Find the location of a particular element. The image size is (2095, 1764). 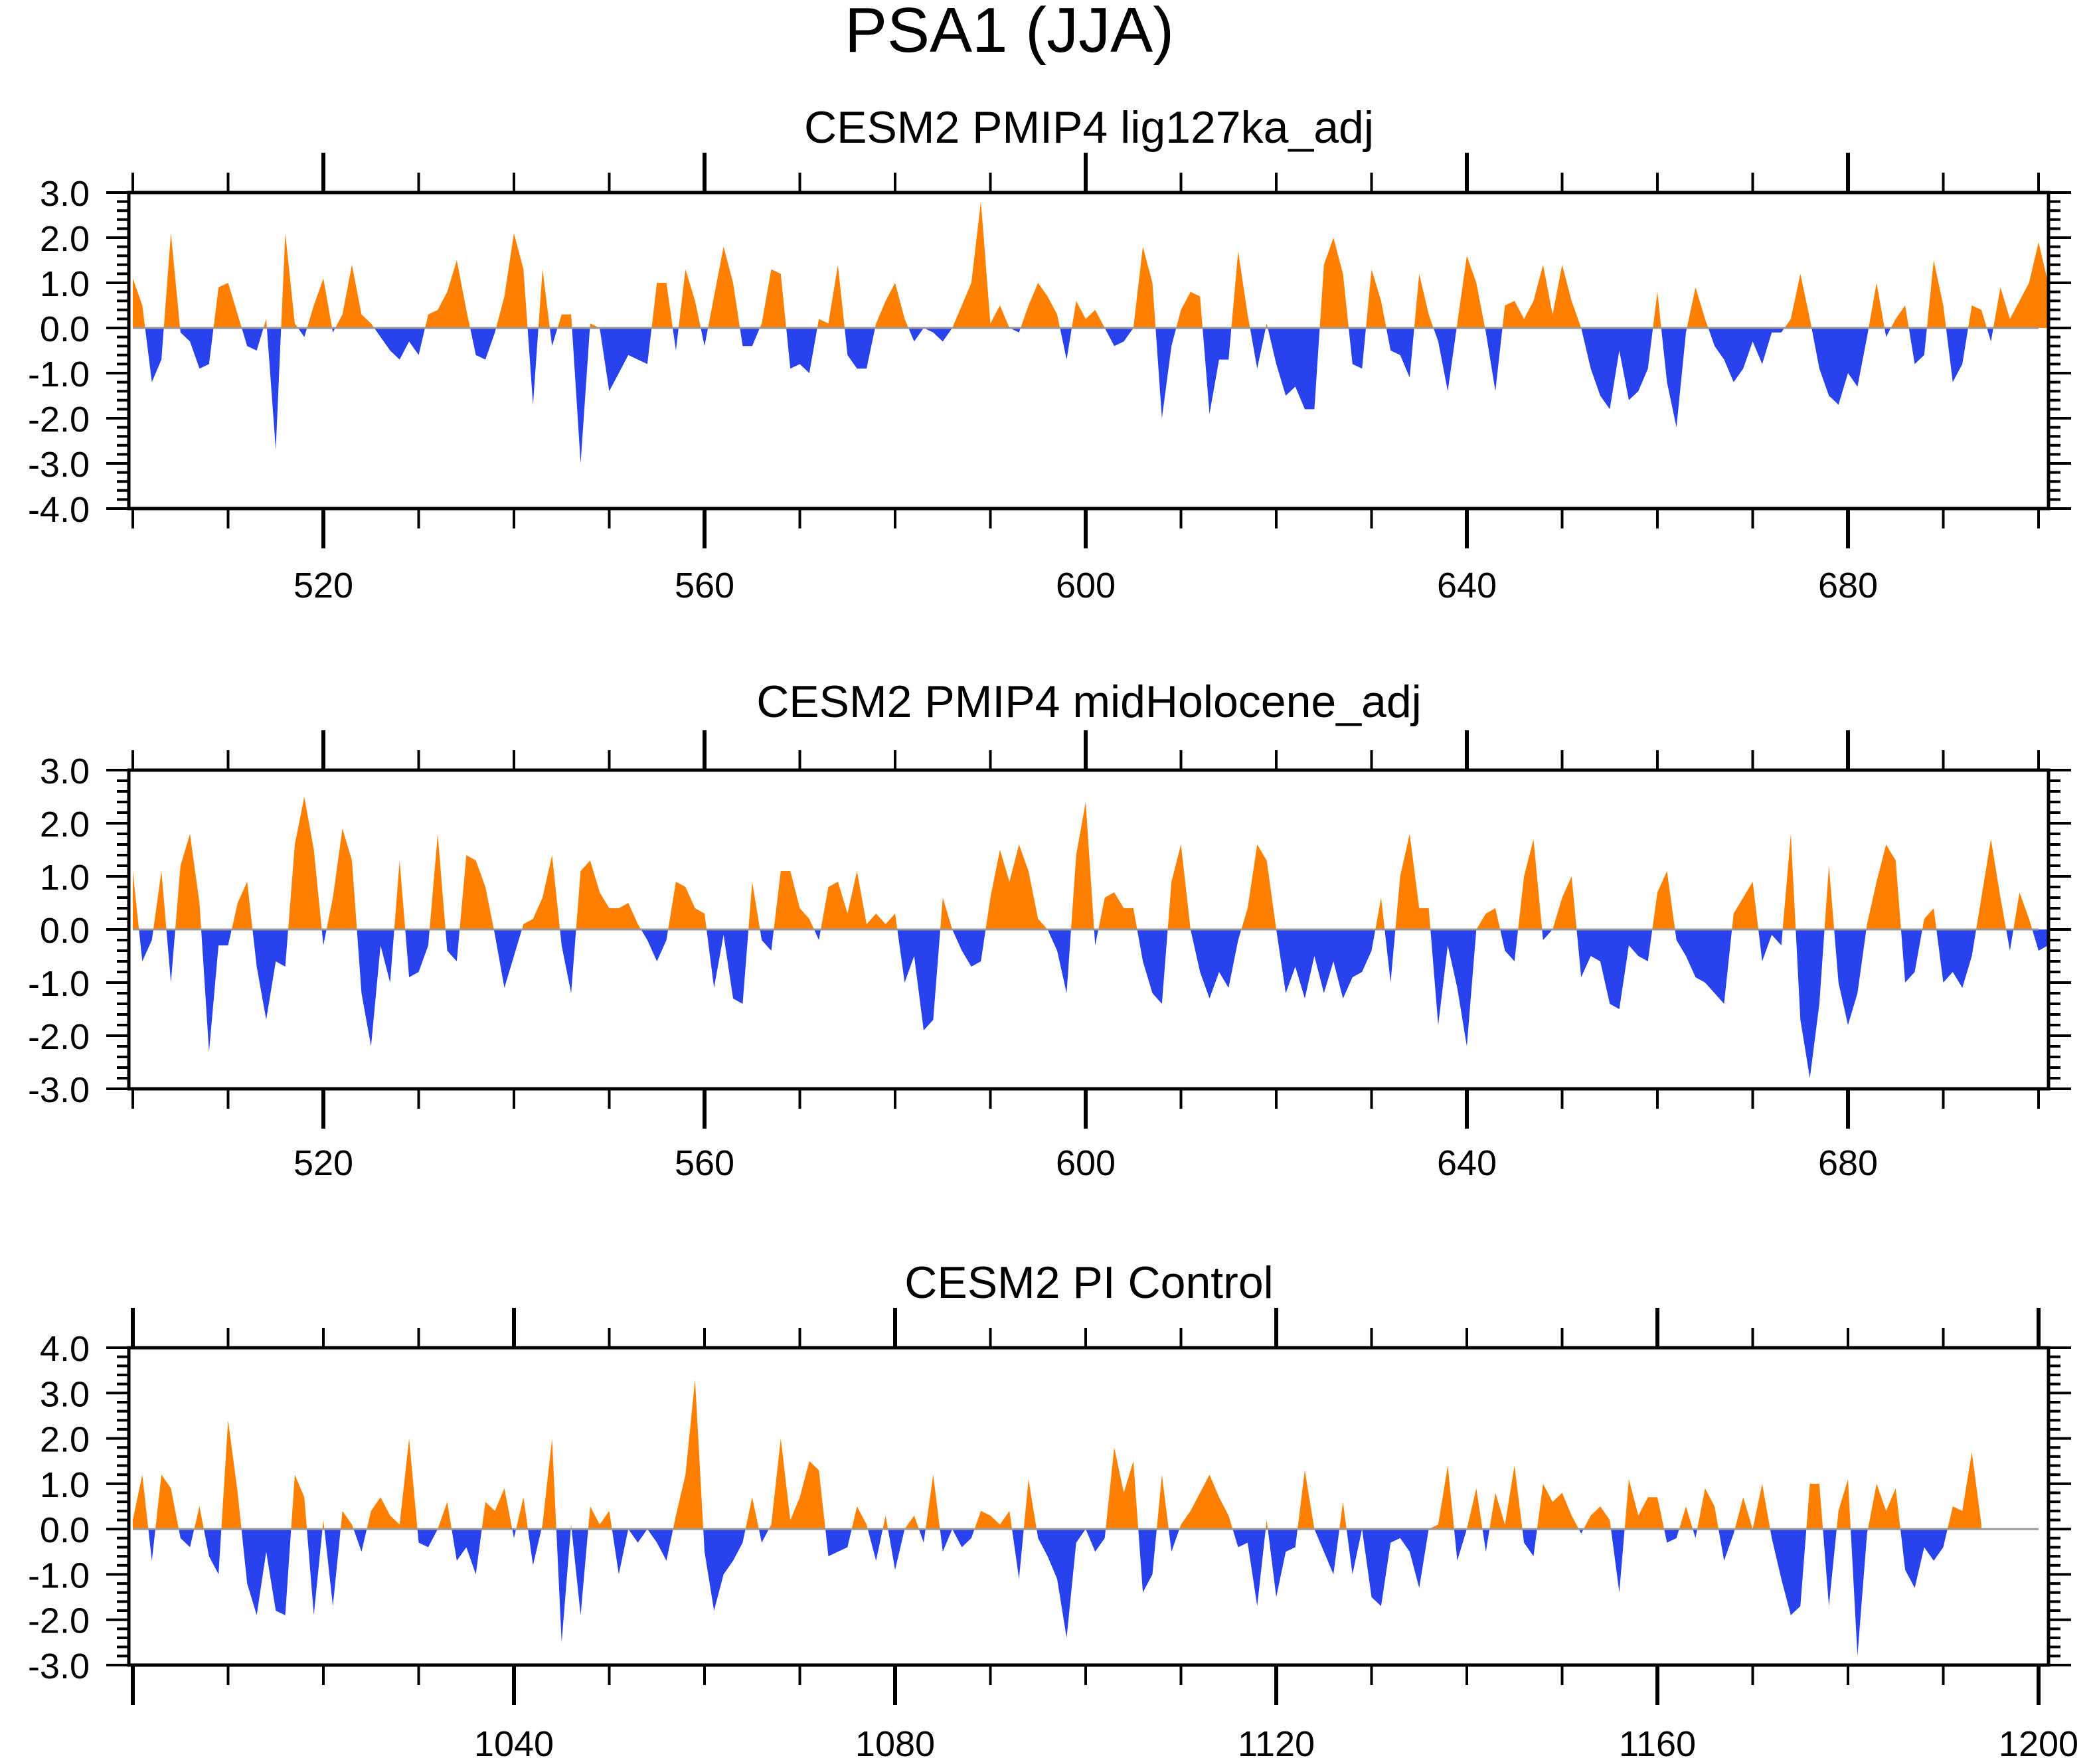

panel-title: CESM2 PI Control is located at coordinates (1089, 1282).